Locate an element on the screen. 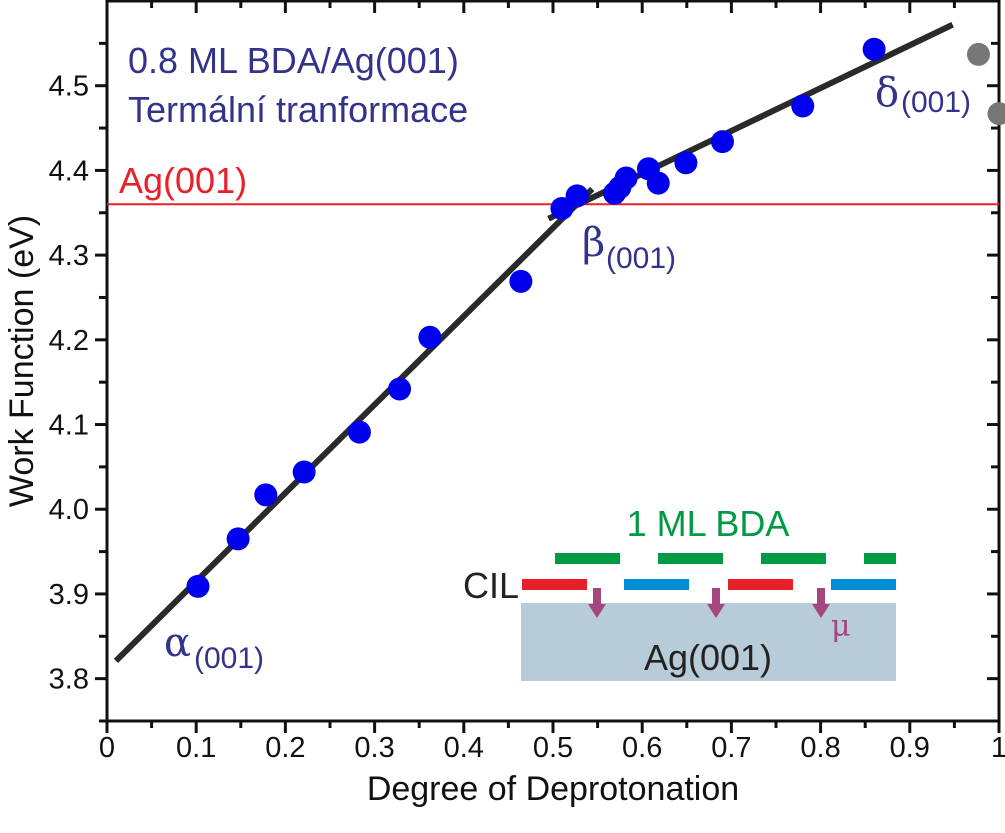 This screenshot has width=1005, height=833. x-tick-label: 0.5 is located at coordinates (553, 748).